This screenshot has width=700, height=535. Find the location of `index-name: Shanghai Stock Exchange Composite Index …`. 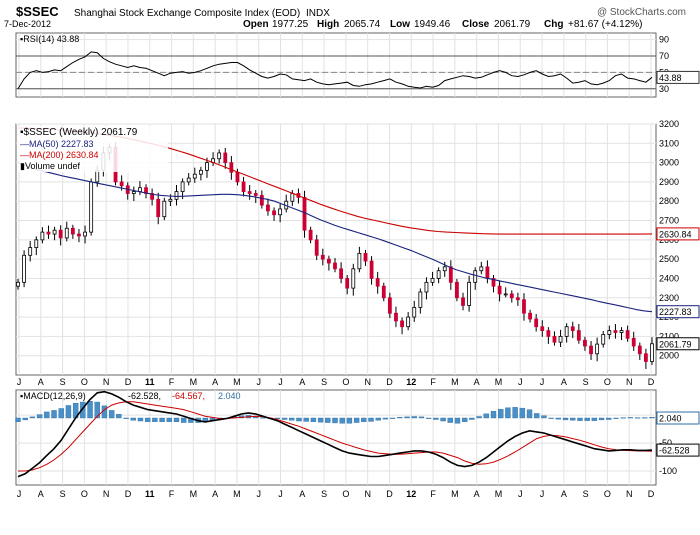

index-name: Shanghai Stock Exchange Composite Index … is located at coordinates (187, 13).